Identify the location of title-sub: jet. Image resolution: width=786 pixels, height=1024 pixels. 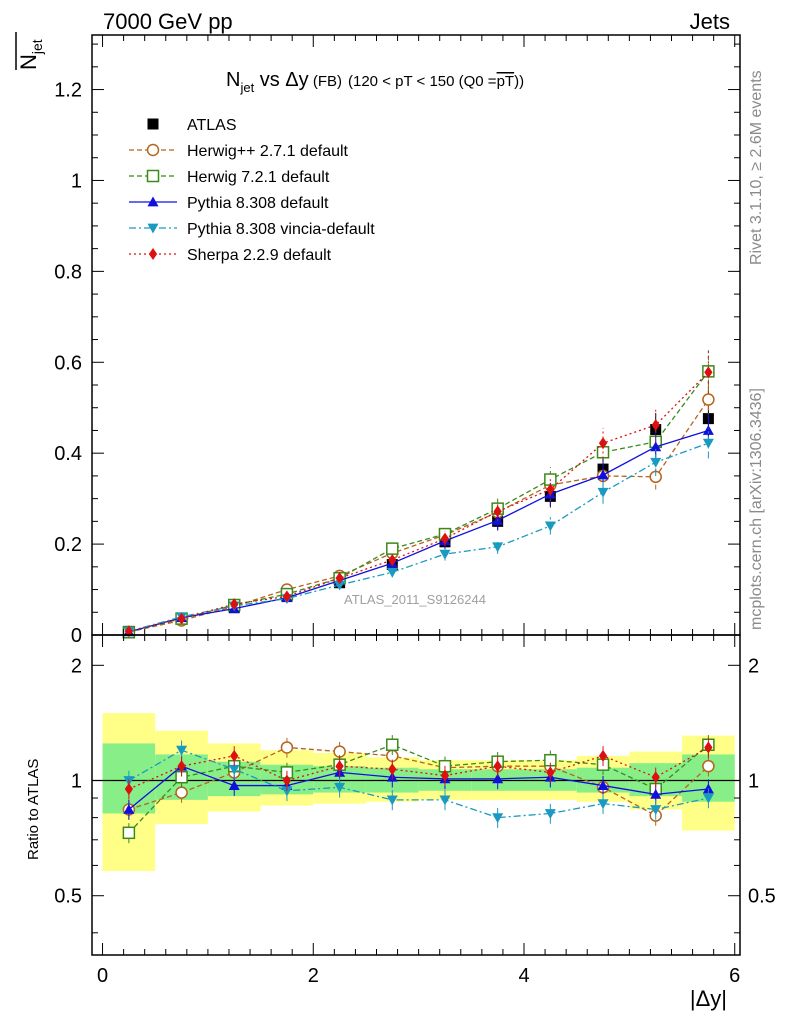
(246, 87).